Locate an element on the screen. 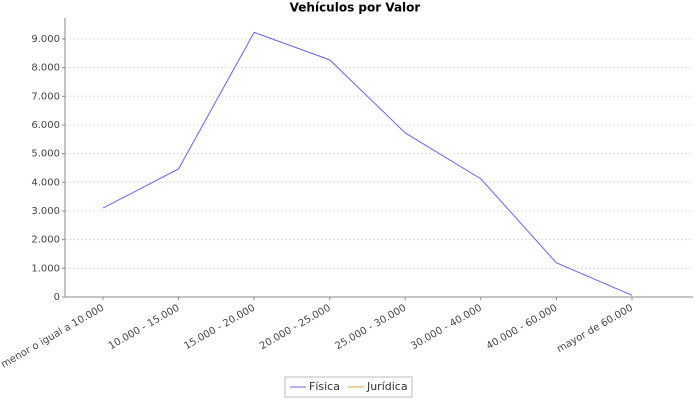 The image size is (700, 400). x-tick-label: 20.000 - 25.000 is located at coordinates (295, 328).